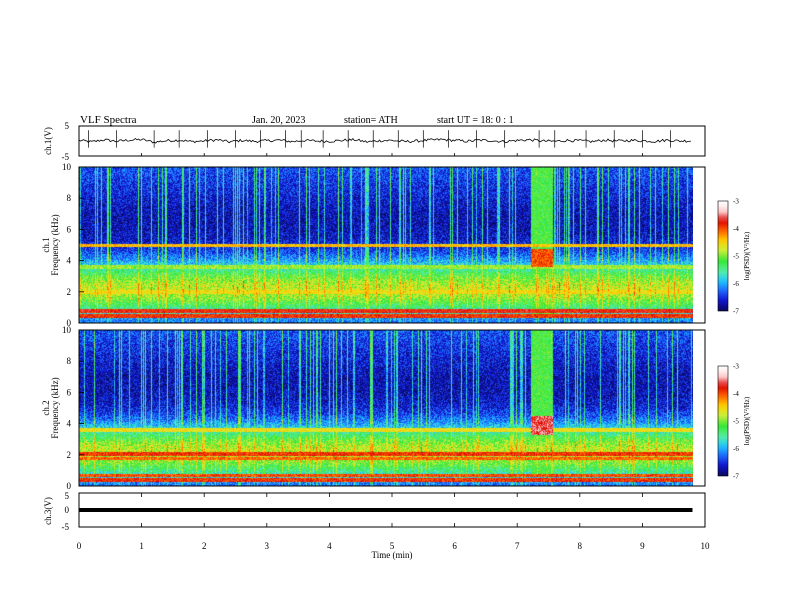 Image resolution: width=792 pixels, height=612 pixels. I want to click on ch1-ytick-label-4: 8, so click(69, 198).